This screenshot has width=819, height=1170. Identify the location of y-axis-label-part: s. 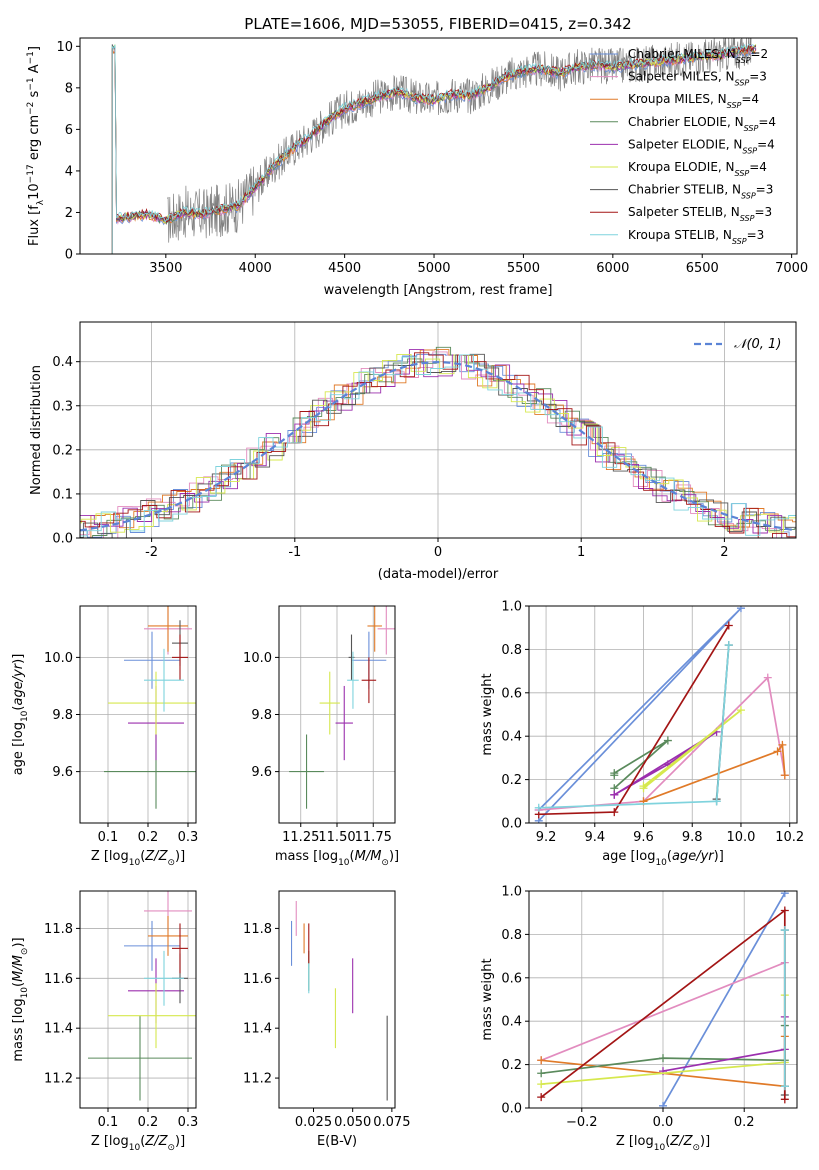
(34, 95).